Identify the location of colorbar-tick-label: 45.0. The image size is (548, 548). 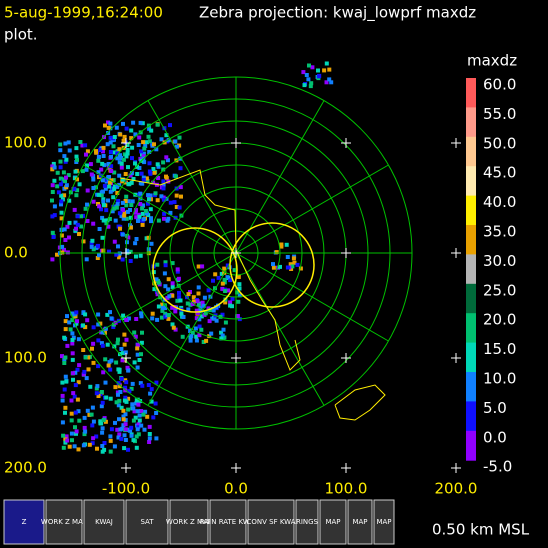
(499, 173).